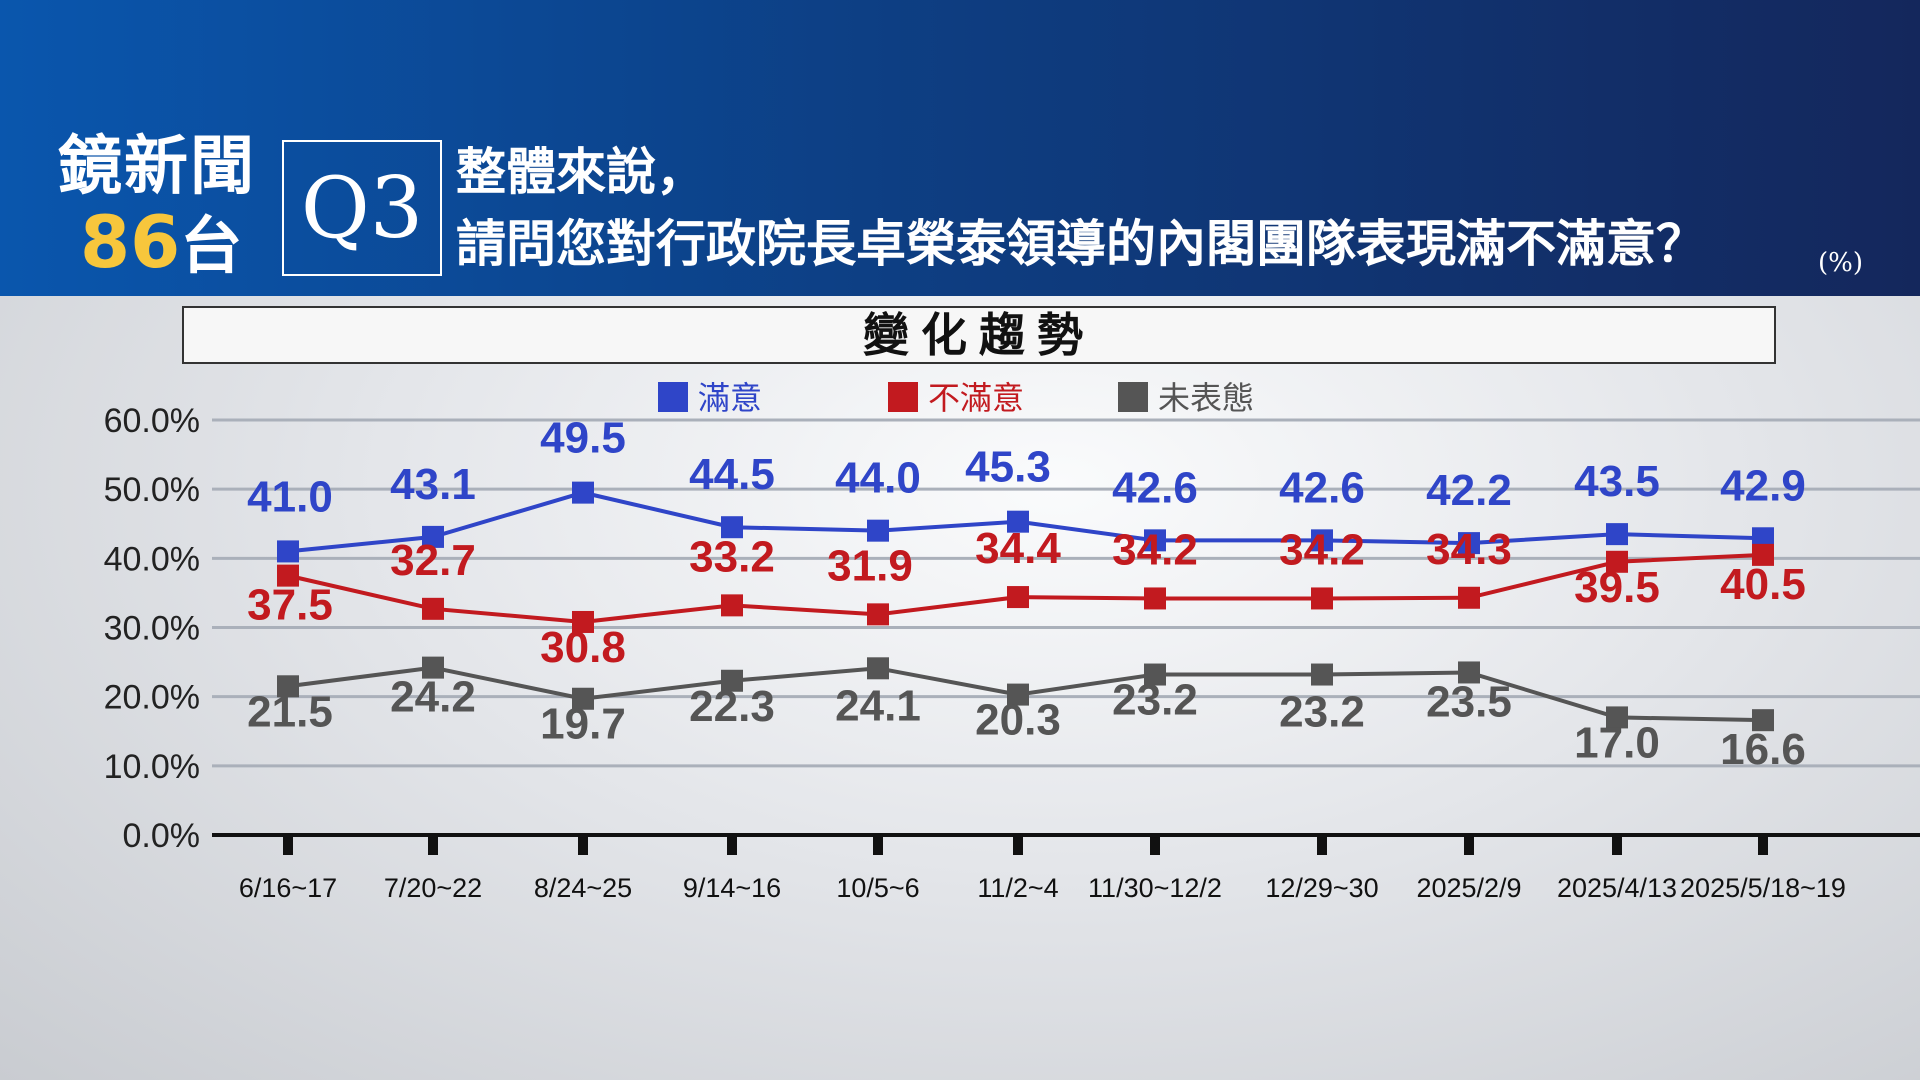  I want to click on legend-label: 滿意, so click(730, 398).